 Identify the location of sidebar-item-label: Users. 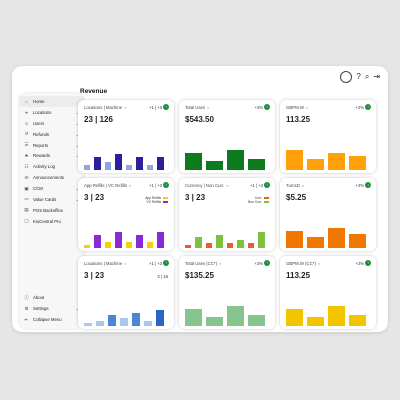
(39, 123).